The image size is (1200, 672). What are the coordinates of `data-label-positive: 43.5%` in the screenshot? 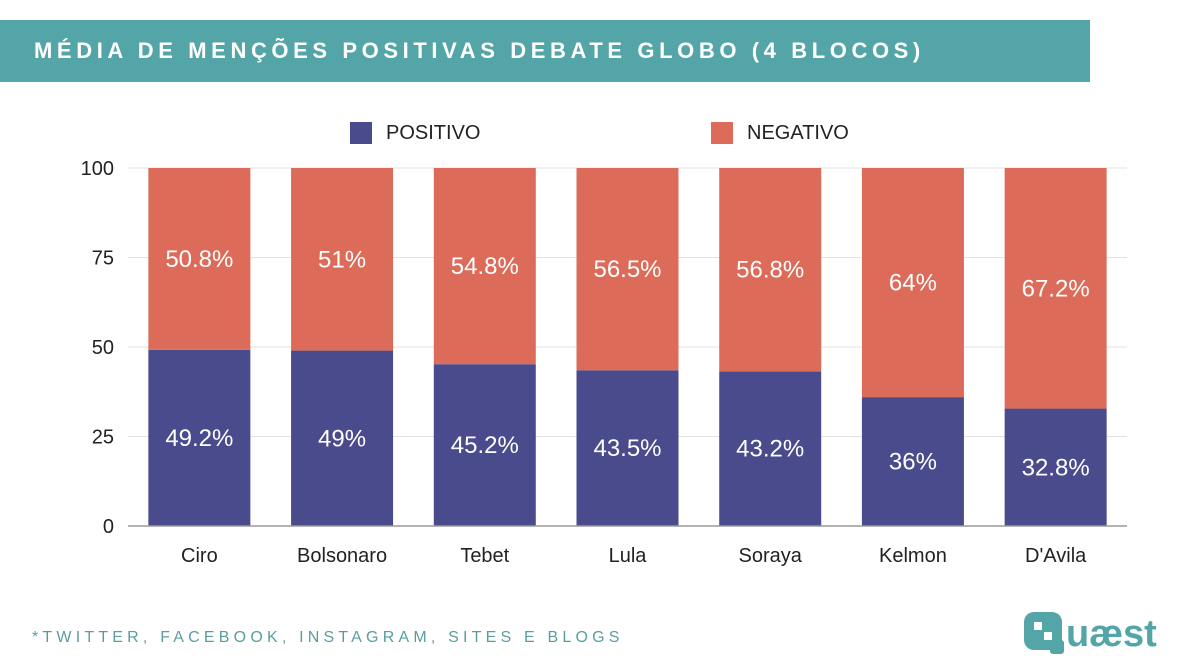 It's located at (627, 448).